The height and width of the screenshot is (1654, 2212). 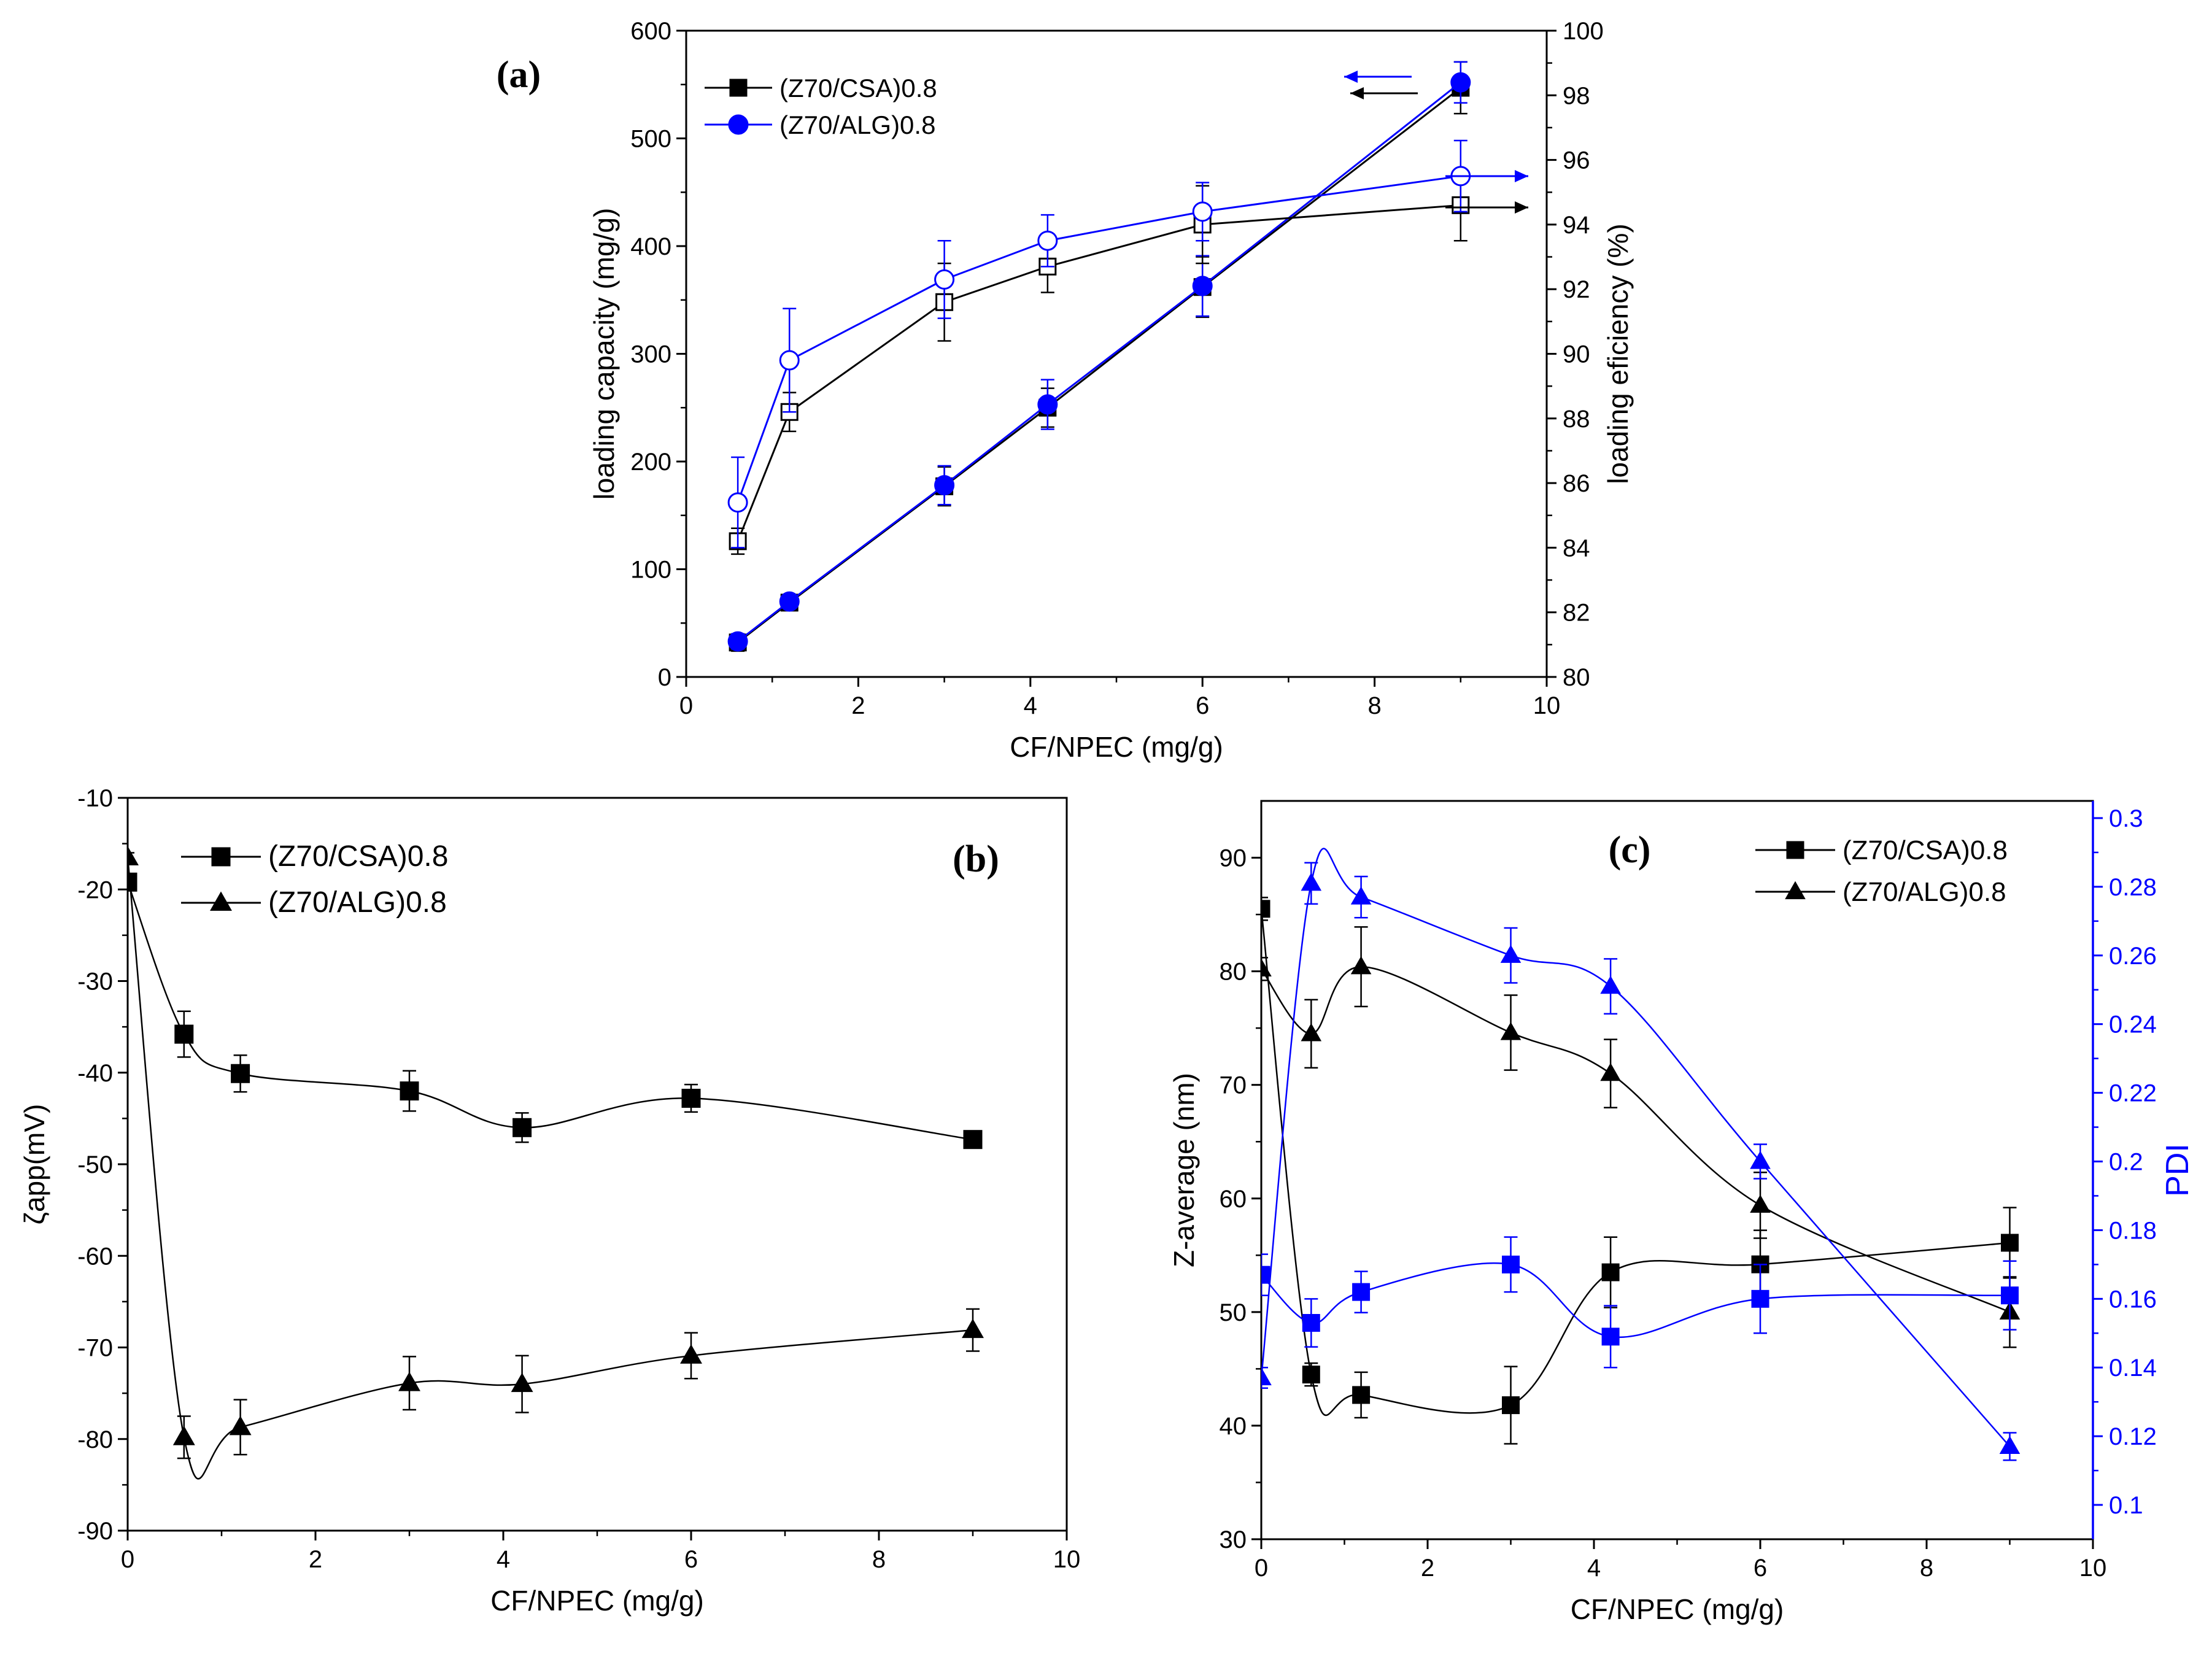 What do you see at coordinates (1233, 1539) in the screenshot?
I see `y-tick-label: 30` at bounding box center [1233, 1539].